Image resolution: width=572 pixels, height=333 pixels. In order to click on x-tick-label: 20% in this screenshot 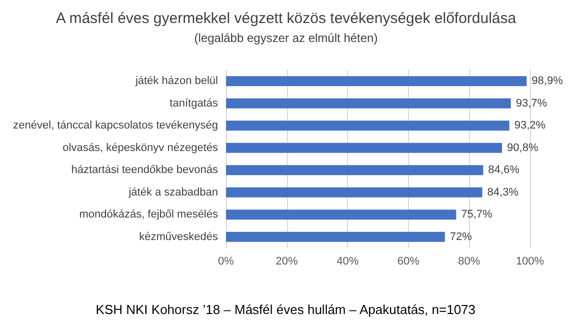, I will do `click(287, 262)`.